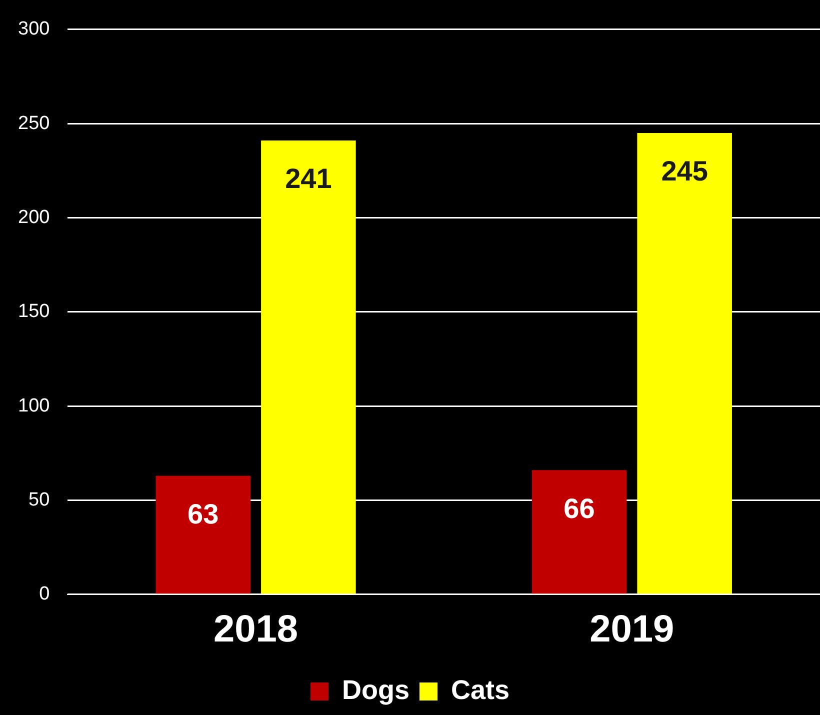 The height and width of the screenshot is (715, 820). I want to click on legend-label: Cats, so click(480, 689).